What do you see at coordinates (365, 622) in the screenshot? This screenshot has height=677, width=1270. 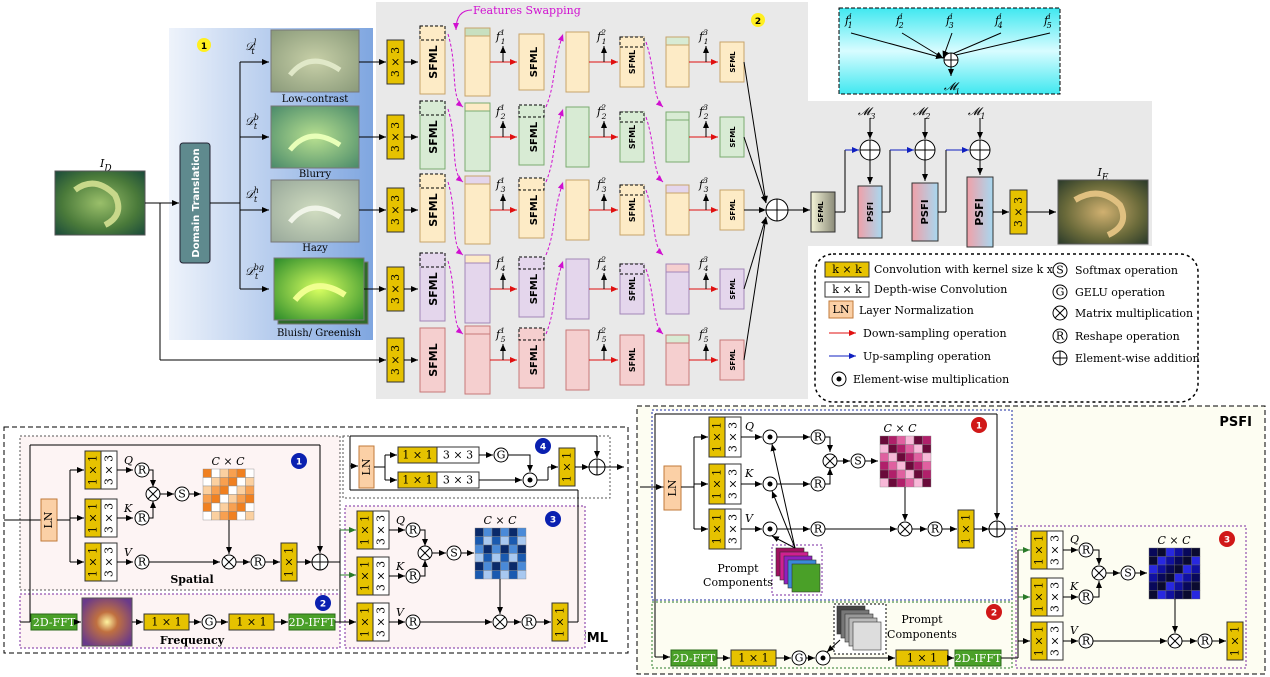 I see `fa-conv1-v-label: 1 × 1` at bounding box center [365, 622].